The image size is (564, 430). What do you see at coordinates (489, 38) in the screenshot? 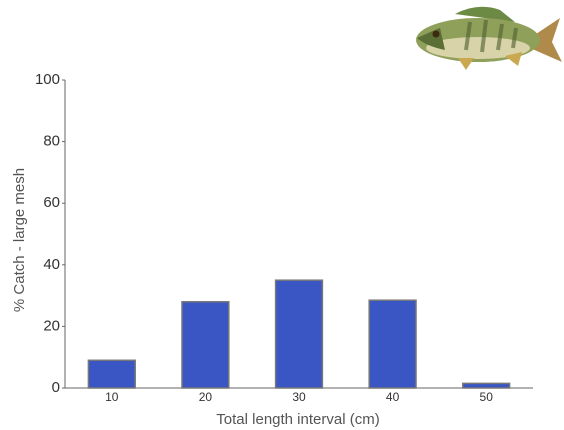
I see `fish-illustration` at bounding box center [489, 38].